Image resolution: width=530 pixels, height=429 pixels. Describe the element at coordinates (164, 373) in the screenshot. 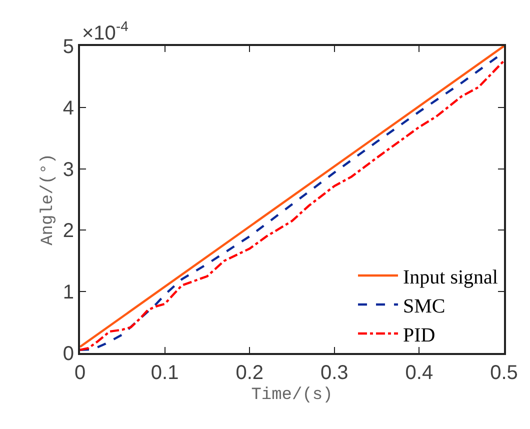

I see `x-tick-label: 0.1` at that location.